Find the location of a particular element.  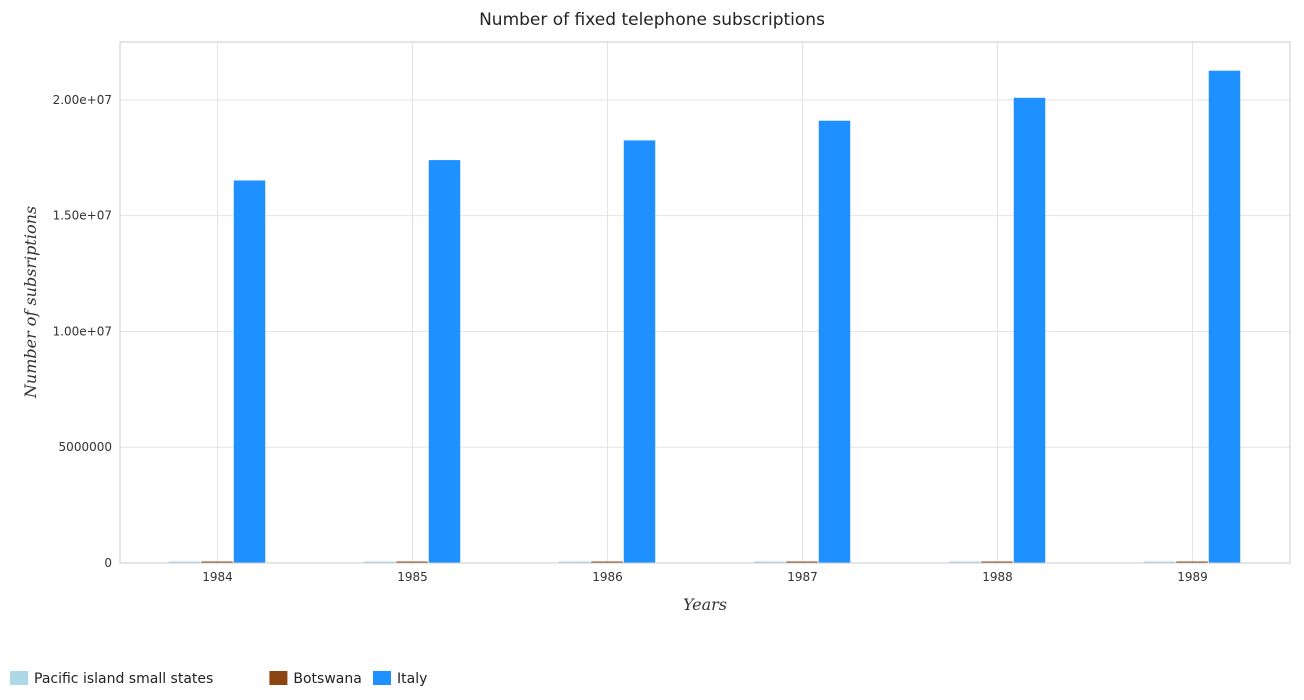

y-tick-label: 1.50e+07 is located at coordinates (82, 216).